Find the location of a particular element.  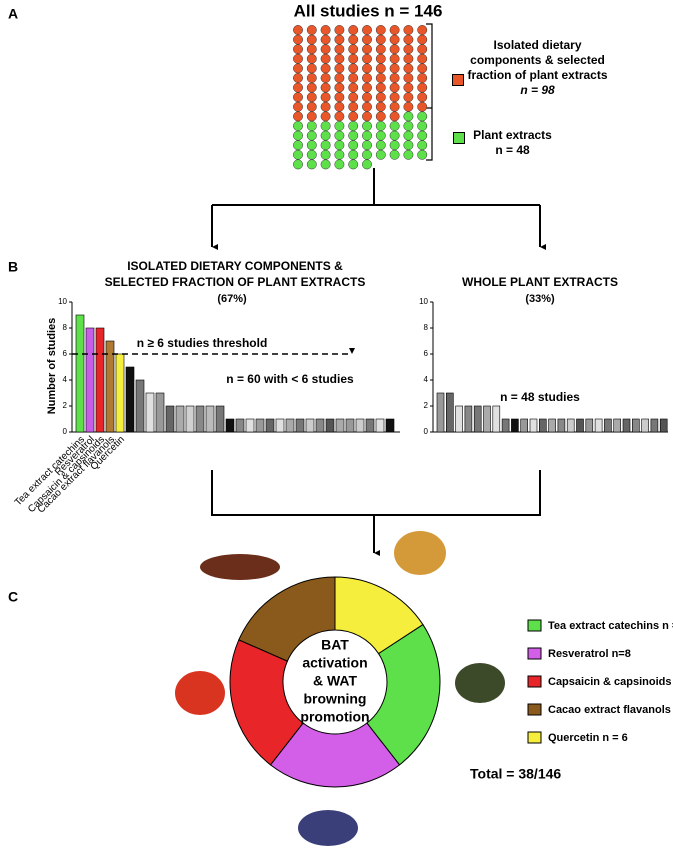

annotation: n = 60 with < 6 studies is located at coordinates (290, 379).